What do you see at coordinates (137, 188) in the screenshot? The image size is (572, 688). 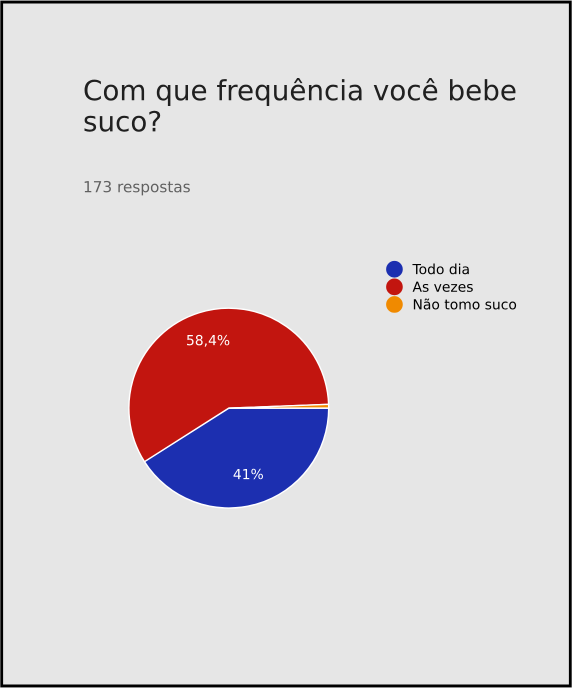 I see `chart-subtitle: 173 respostas` at bounding box center [137, 188].